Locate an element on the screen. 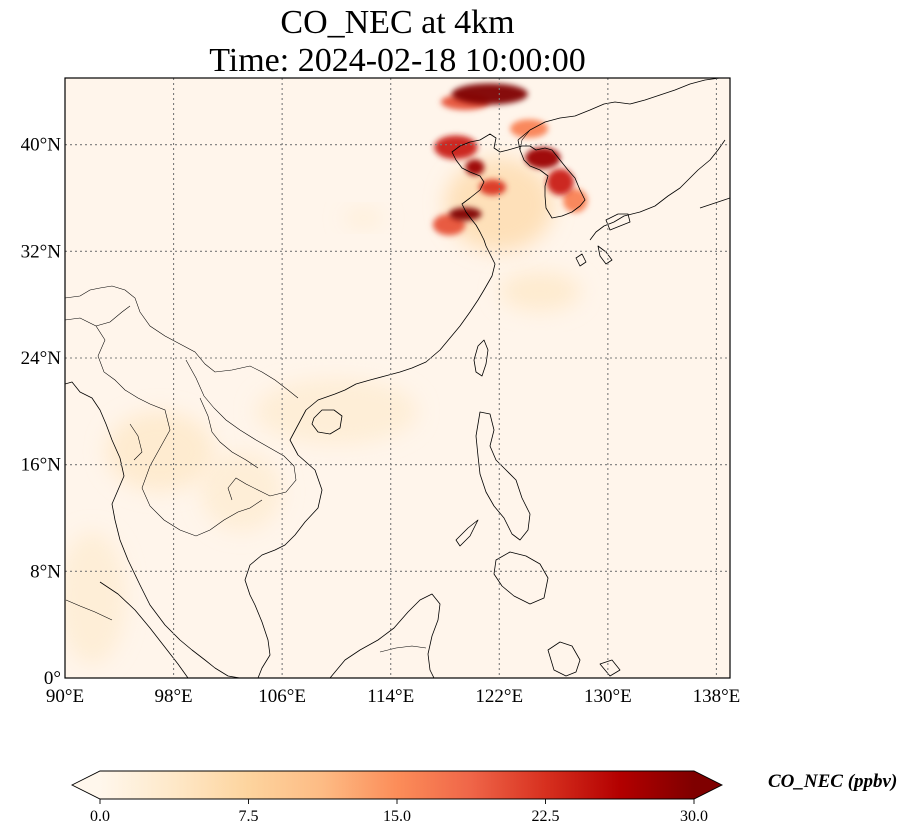 This screenshot has height=836, width=920. colorbar: 0.0 7.5 15.0 22.5 30.0 is located at coordinates (397, 797).